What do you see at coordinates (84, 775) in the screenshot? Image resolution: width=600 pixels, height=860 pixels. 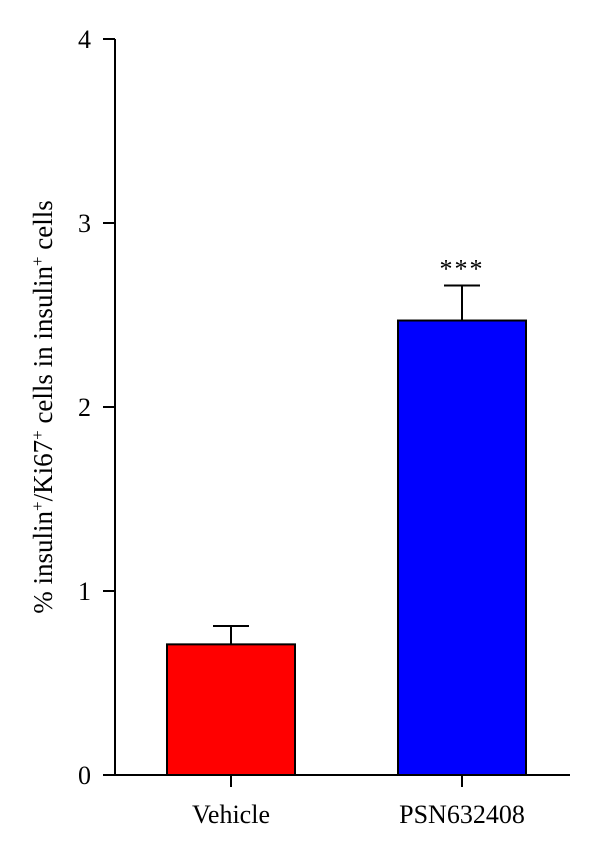 I see `y-tick-label-0: 0` at bounding box center [84, 775].